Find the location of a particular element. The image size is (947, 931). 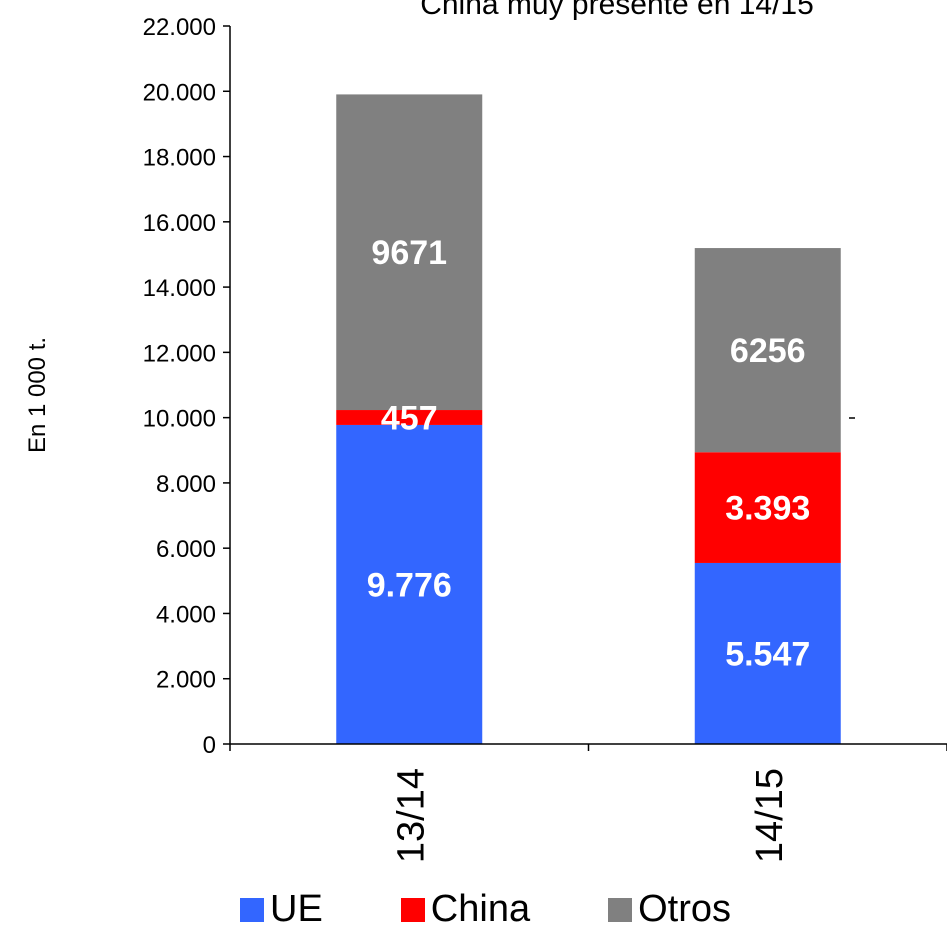

y-tick-label: 6.000 is located at coordinates (186, 549).